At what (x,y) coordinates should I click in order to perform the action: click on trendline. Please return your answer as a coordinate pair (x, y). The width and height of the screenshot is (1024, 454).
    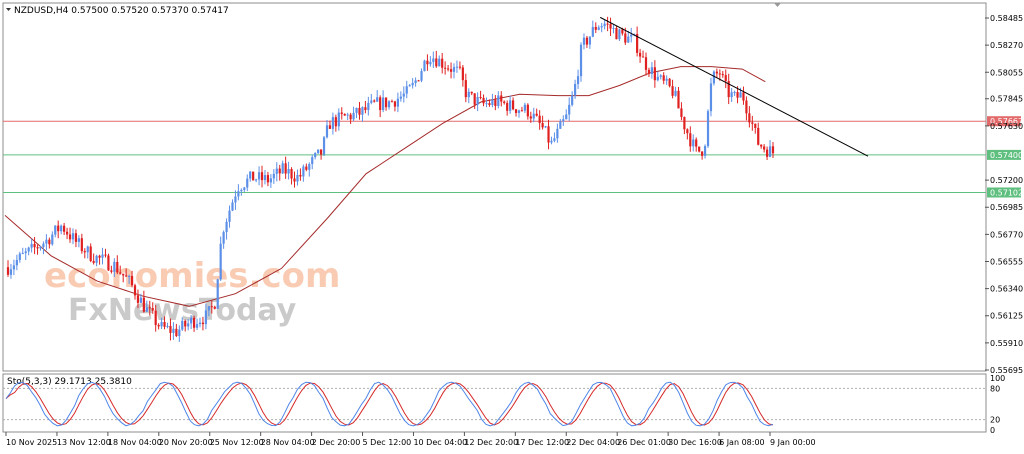
    Looking at the image, I should click on (734, 86).